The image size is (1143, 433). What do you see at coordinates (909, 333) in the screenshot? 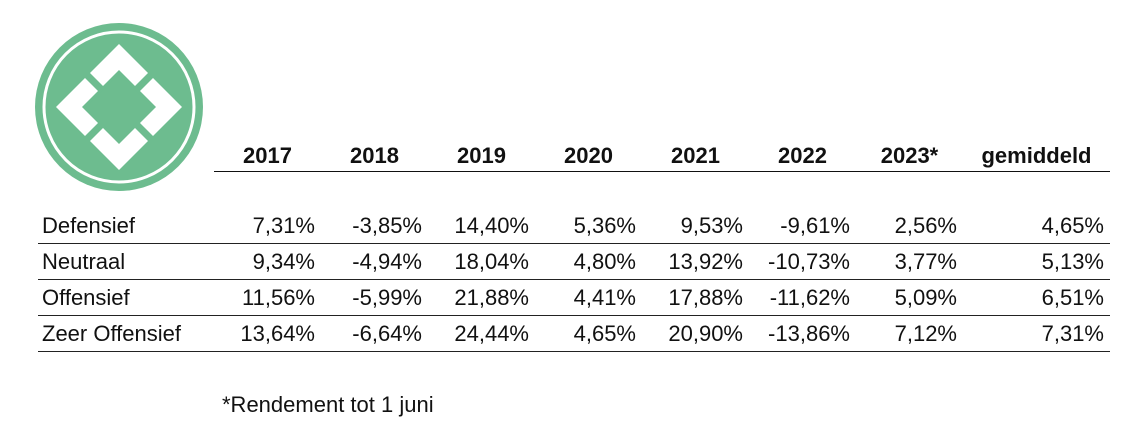
I see `table-cell: 7,12%` at bounding box center [909, 333].